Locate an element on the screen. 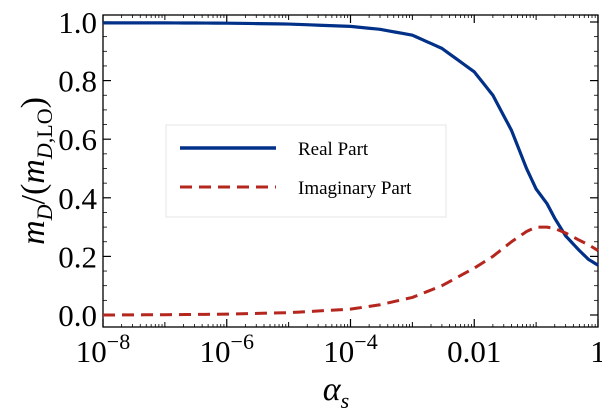  y-tick-label: 0.2 is located at coordinates (77, 256).